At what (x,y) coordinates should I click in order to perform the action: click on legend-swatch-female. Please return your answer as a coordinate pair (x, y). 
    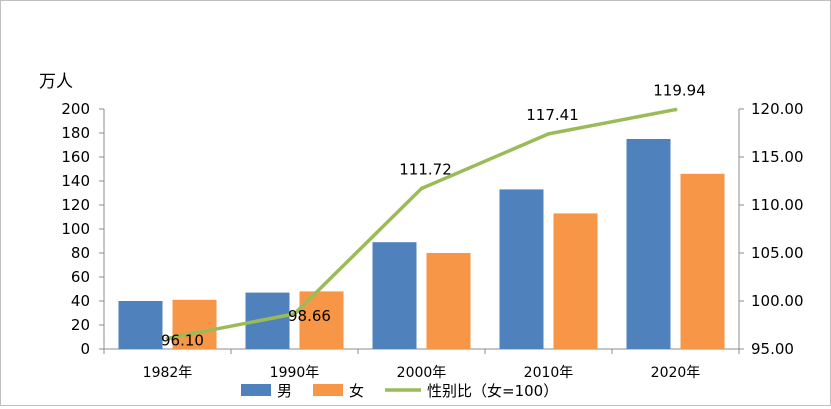
    Looking at the image, I should click on (328, 390).